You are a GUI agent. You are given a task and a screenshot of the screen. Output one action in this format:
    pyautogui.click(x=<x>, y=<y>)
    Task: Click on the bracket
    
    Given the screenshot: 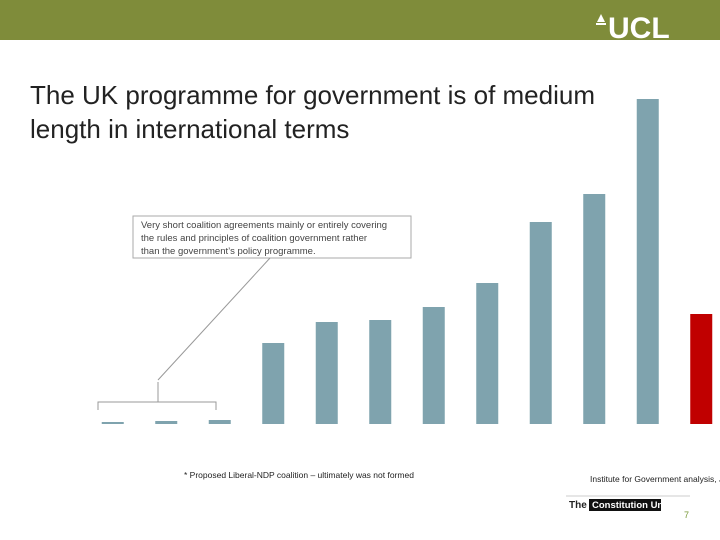 What is the action you would take?
    pyautogui.click(x=157, y=396)
    